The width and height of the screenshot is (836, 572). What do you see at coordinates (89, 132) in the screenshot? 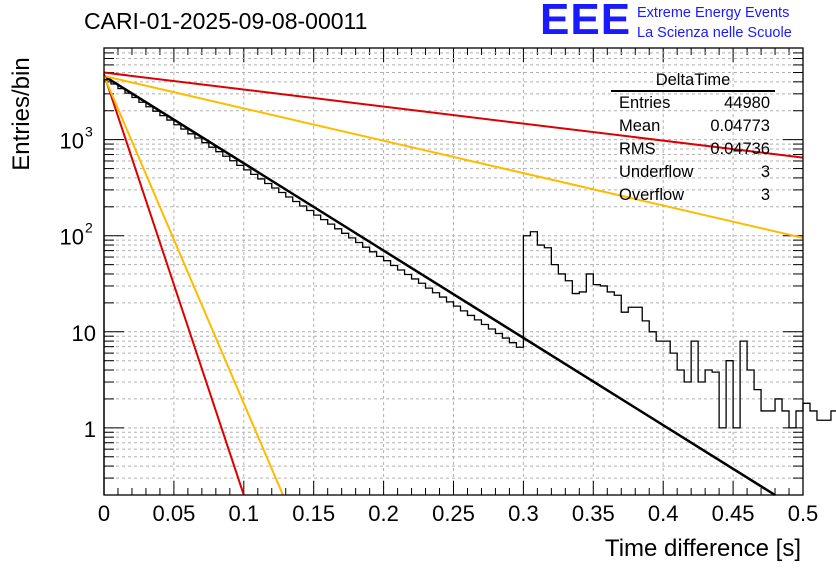
I see `y-tick-exponent: 3` at bounding box center [89, 132].